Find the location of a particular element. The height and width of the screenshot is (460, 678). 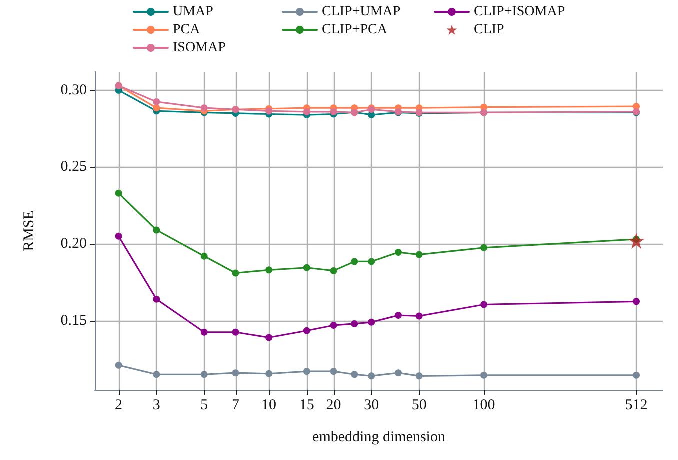

legend-label: CLIP is located at coordinates (489, 30).